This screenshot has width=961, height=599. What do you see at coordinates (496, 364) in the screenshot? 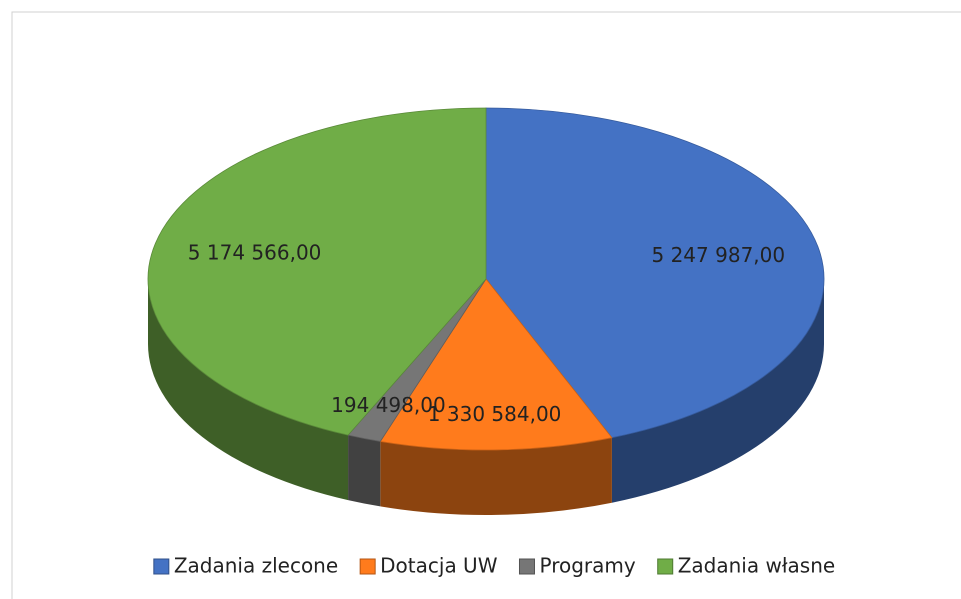
I see `slice` at bounding box center [496, 364].